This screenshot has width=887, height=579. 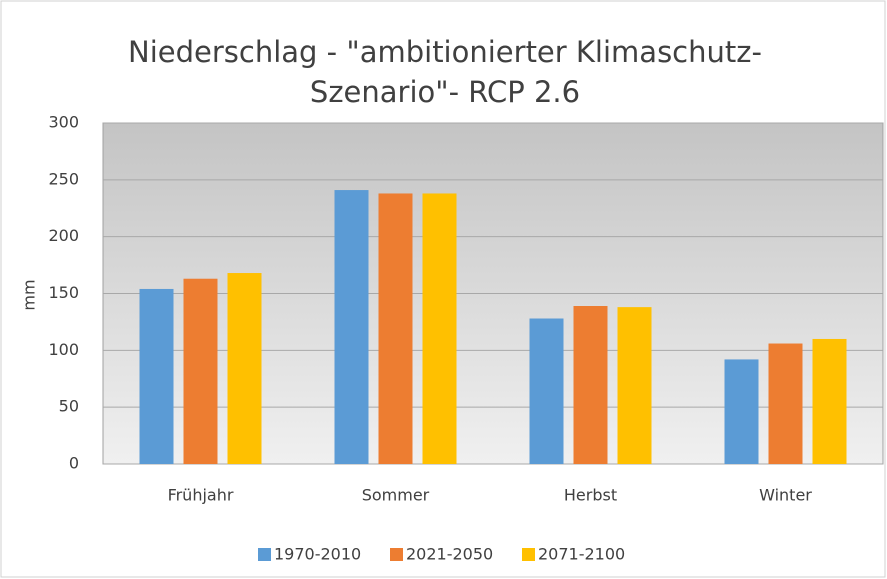 What do you see at coordinates (63, 349) in the screenshot?
I see `y-tick-label: 100` at bounding box center [63, 349].